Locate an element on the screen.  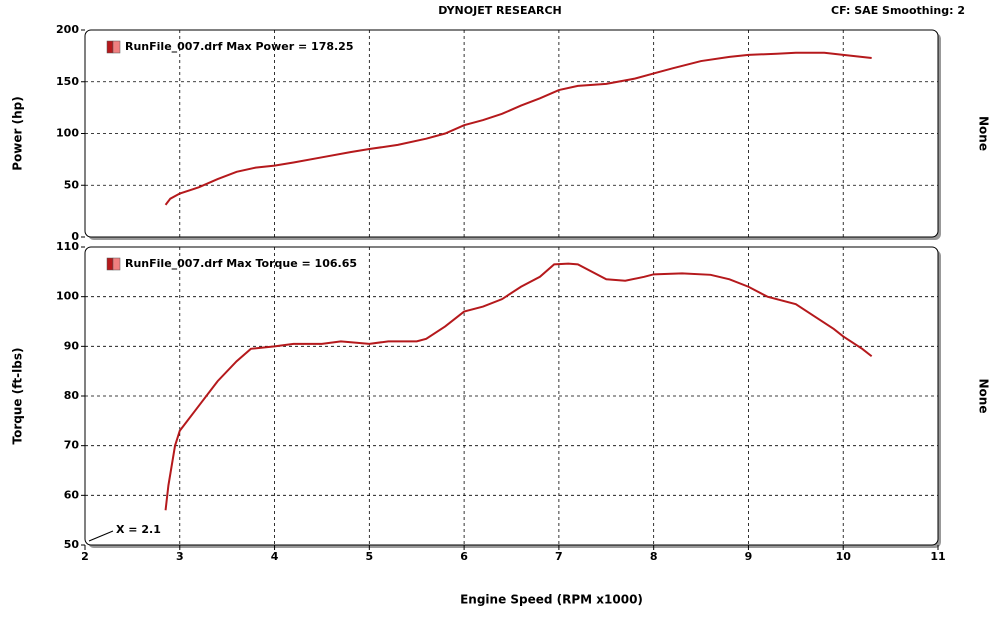
y-tick-label: 200 is located at coordinates (67, 29).